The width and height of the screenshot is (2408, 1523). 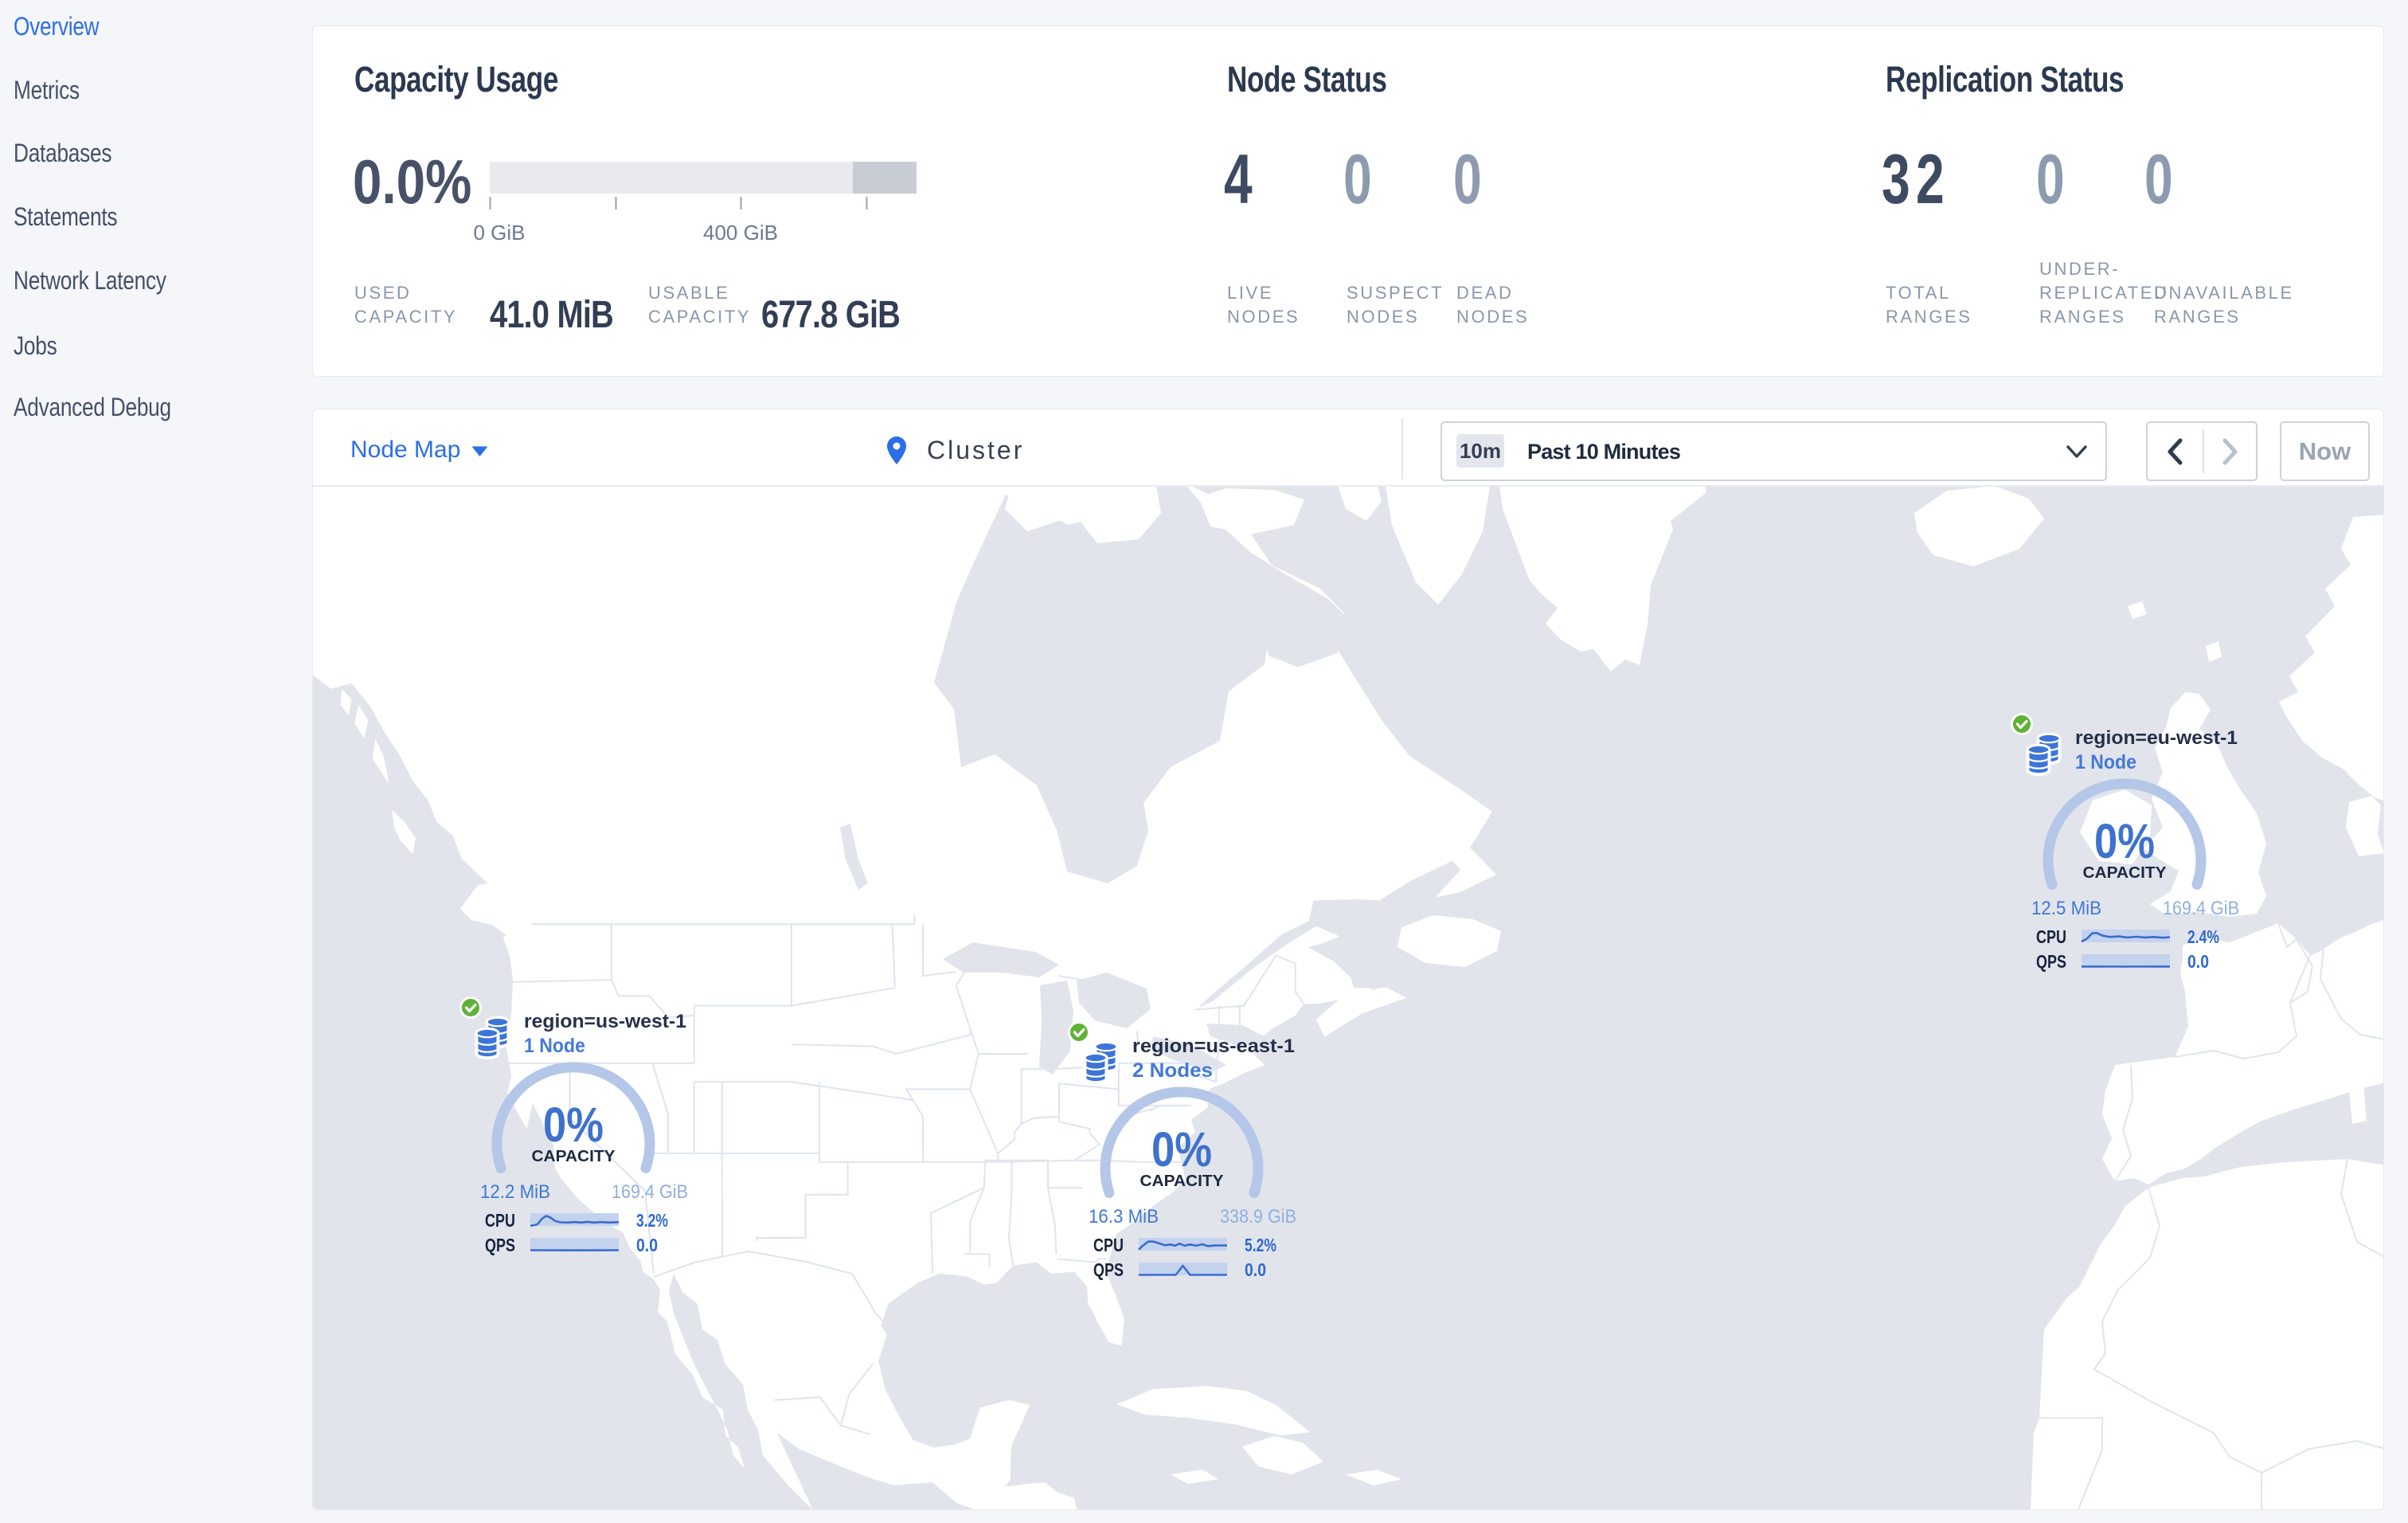 I want to click on svg-text: 12.2 MiB, so click(x=515, y=1192).